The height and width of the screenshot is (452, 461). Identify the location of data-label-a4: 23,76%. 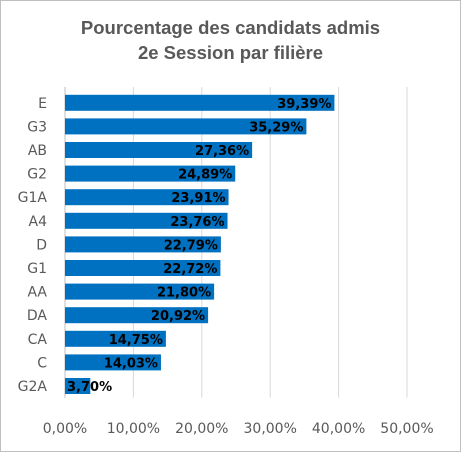
(197, 222).